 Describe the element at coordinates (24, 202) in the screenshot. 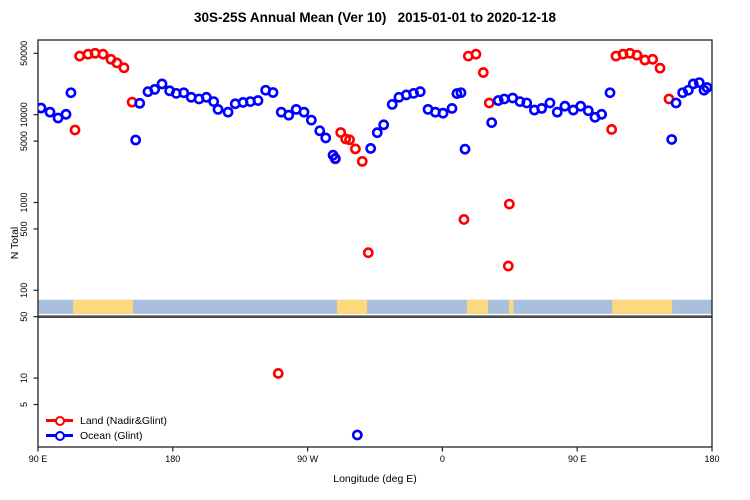

I see `y-tick-label: 1000` at that location.